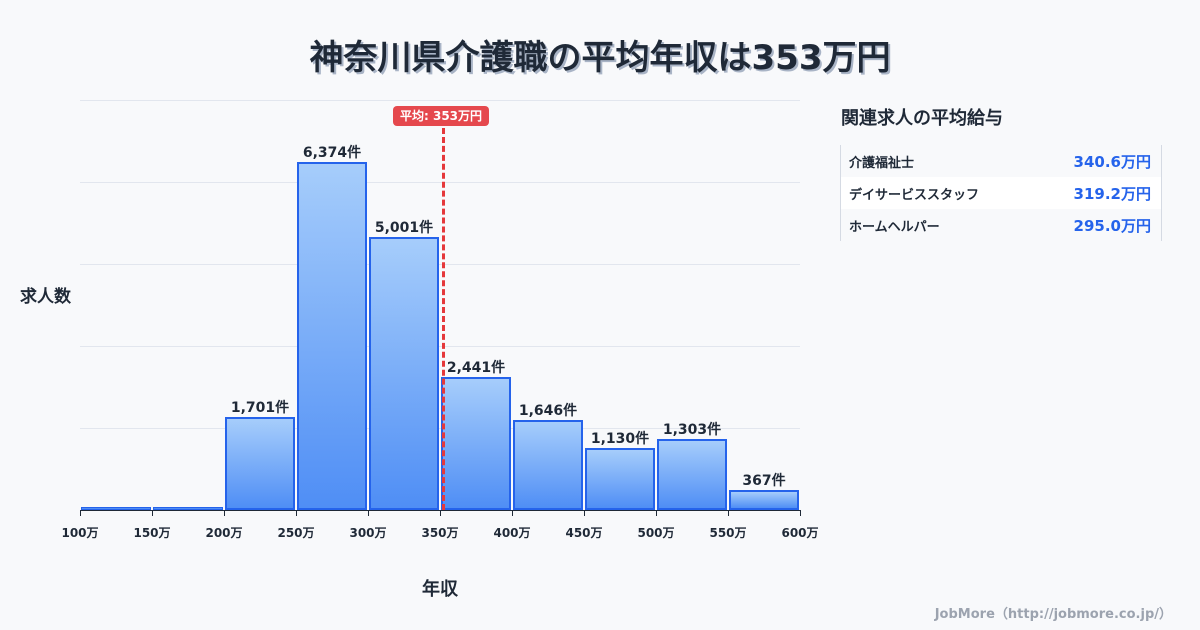 This screenshot has width=1200, height=630. I want to click on bar-value-label: 1,701件, so click(260, 408).